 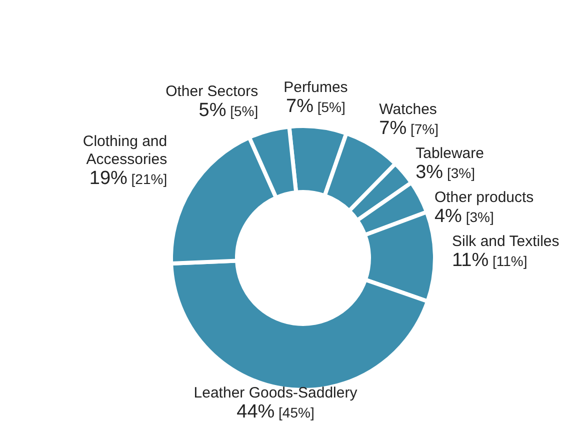 I want to click on slice-label: Perfumes, so click(x=316, y=87).